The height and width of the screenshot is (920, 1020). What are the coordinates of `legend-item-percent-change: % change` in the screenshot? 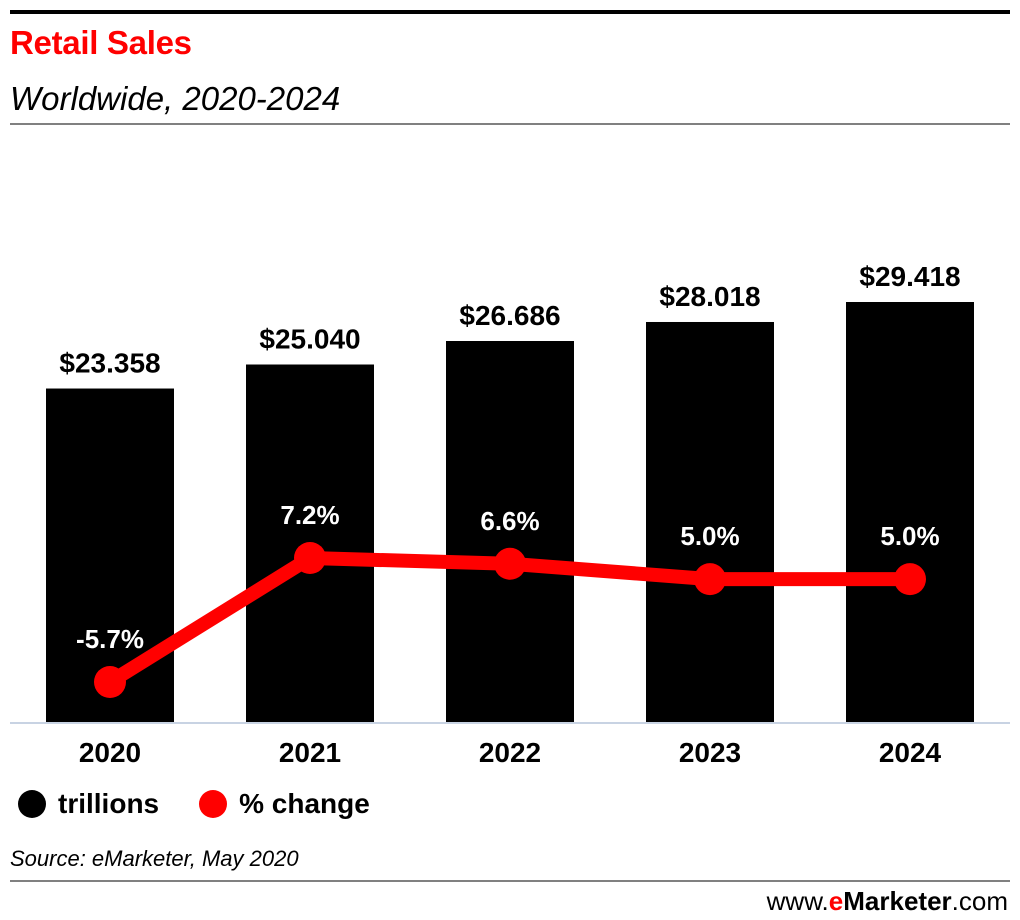 It's located at (284, 804).